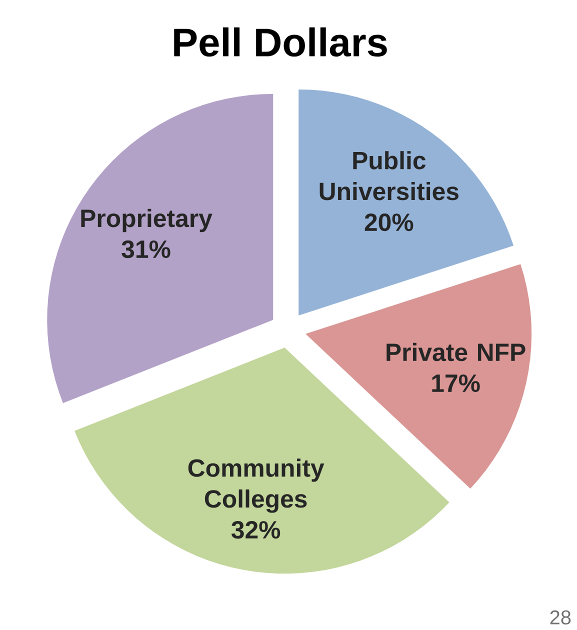  Describe the element at coordinates (560, 617) in the screenshot. I see `text: 28` at that location.